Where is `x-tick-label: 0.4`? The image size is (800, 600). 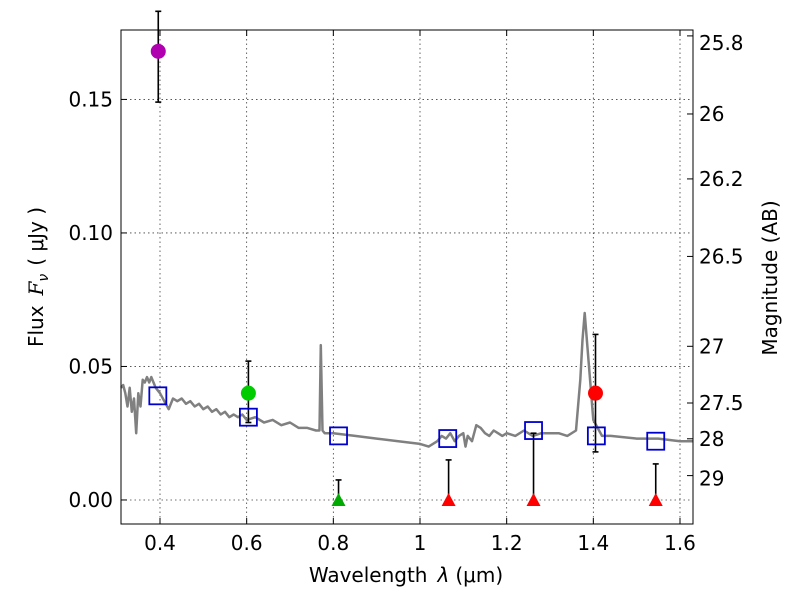
x-tick-label: 0.4 is located at coordinates (160, 543).